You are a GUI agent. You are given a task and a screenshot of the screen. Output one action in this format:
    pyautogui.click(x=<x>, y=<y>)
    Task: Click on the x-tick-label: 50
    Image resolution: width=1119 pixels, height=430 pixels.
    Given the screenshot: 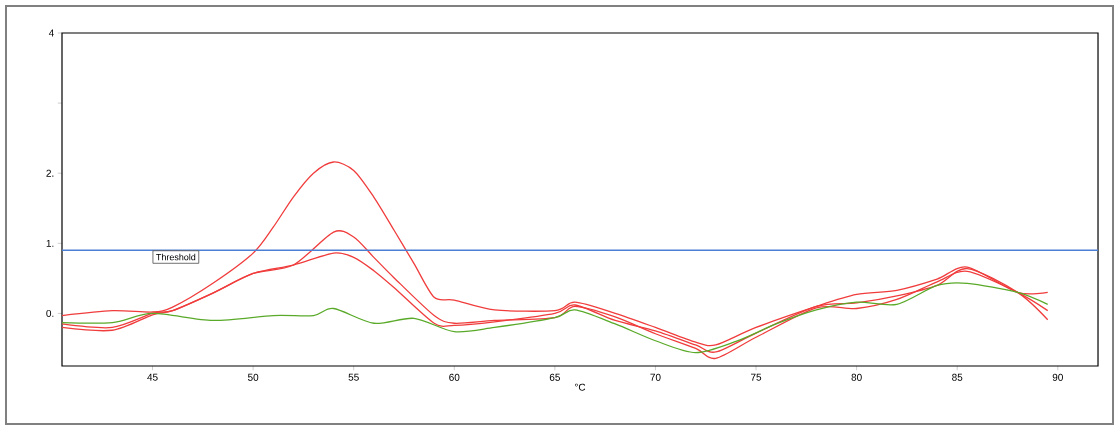 What is the action you would take?
    pyautogui.click(x=253, y=377)
    